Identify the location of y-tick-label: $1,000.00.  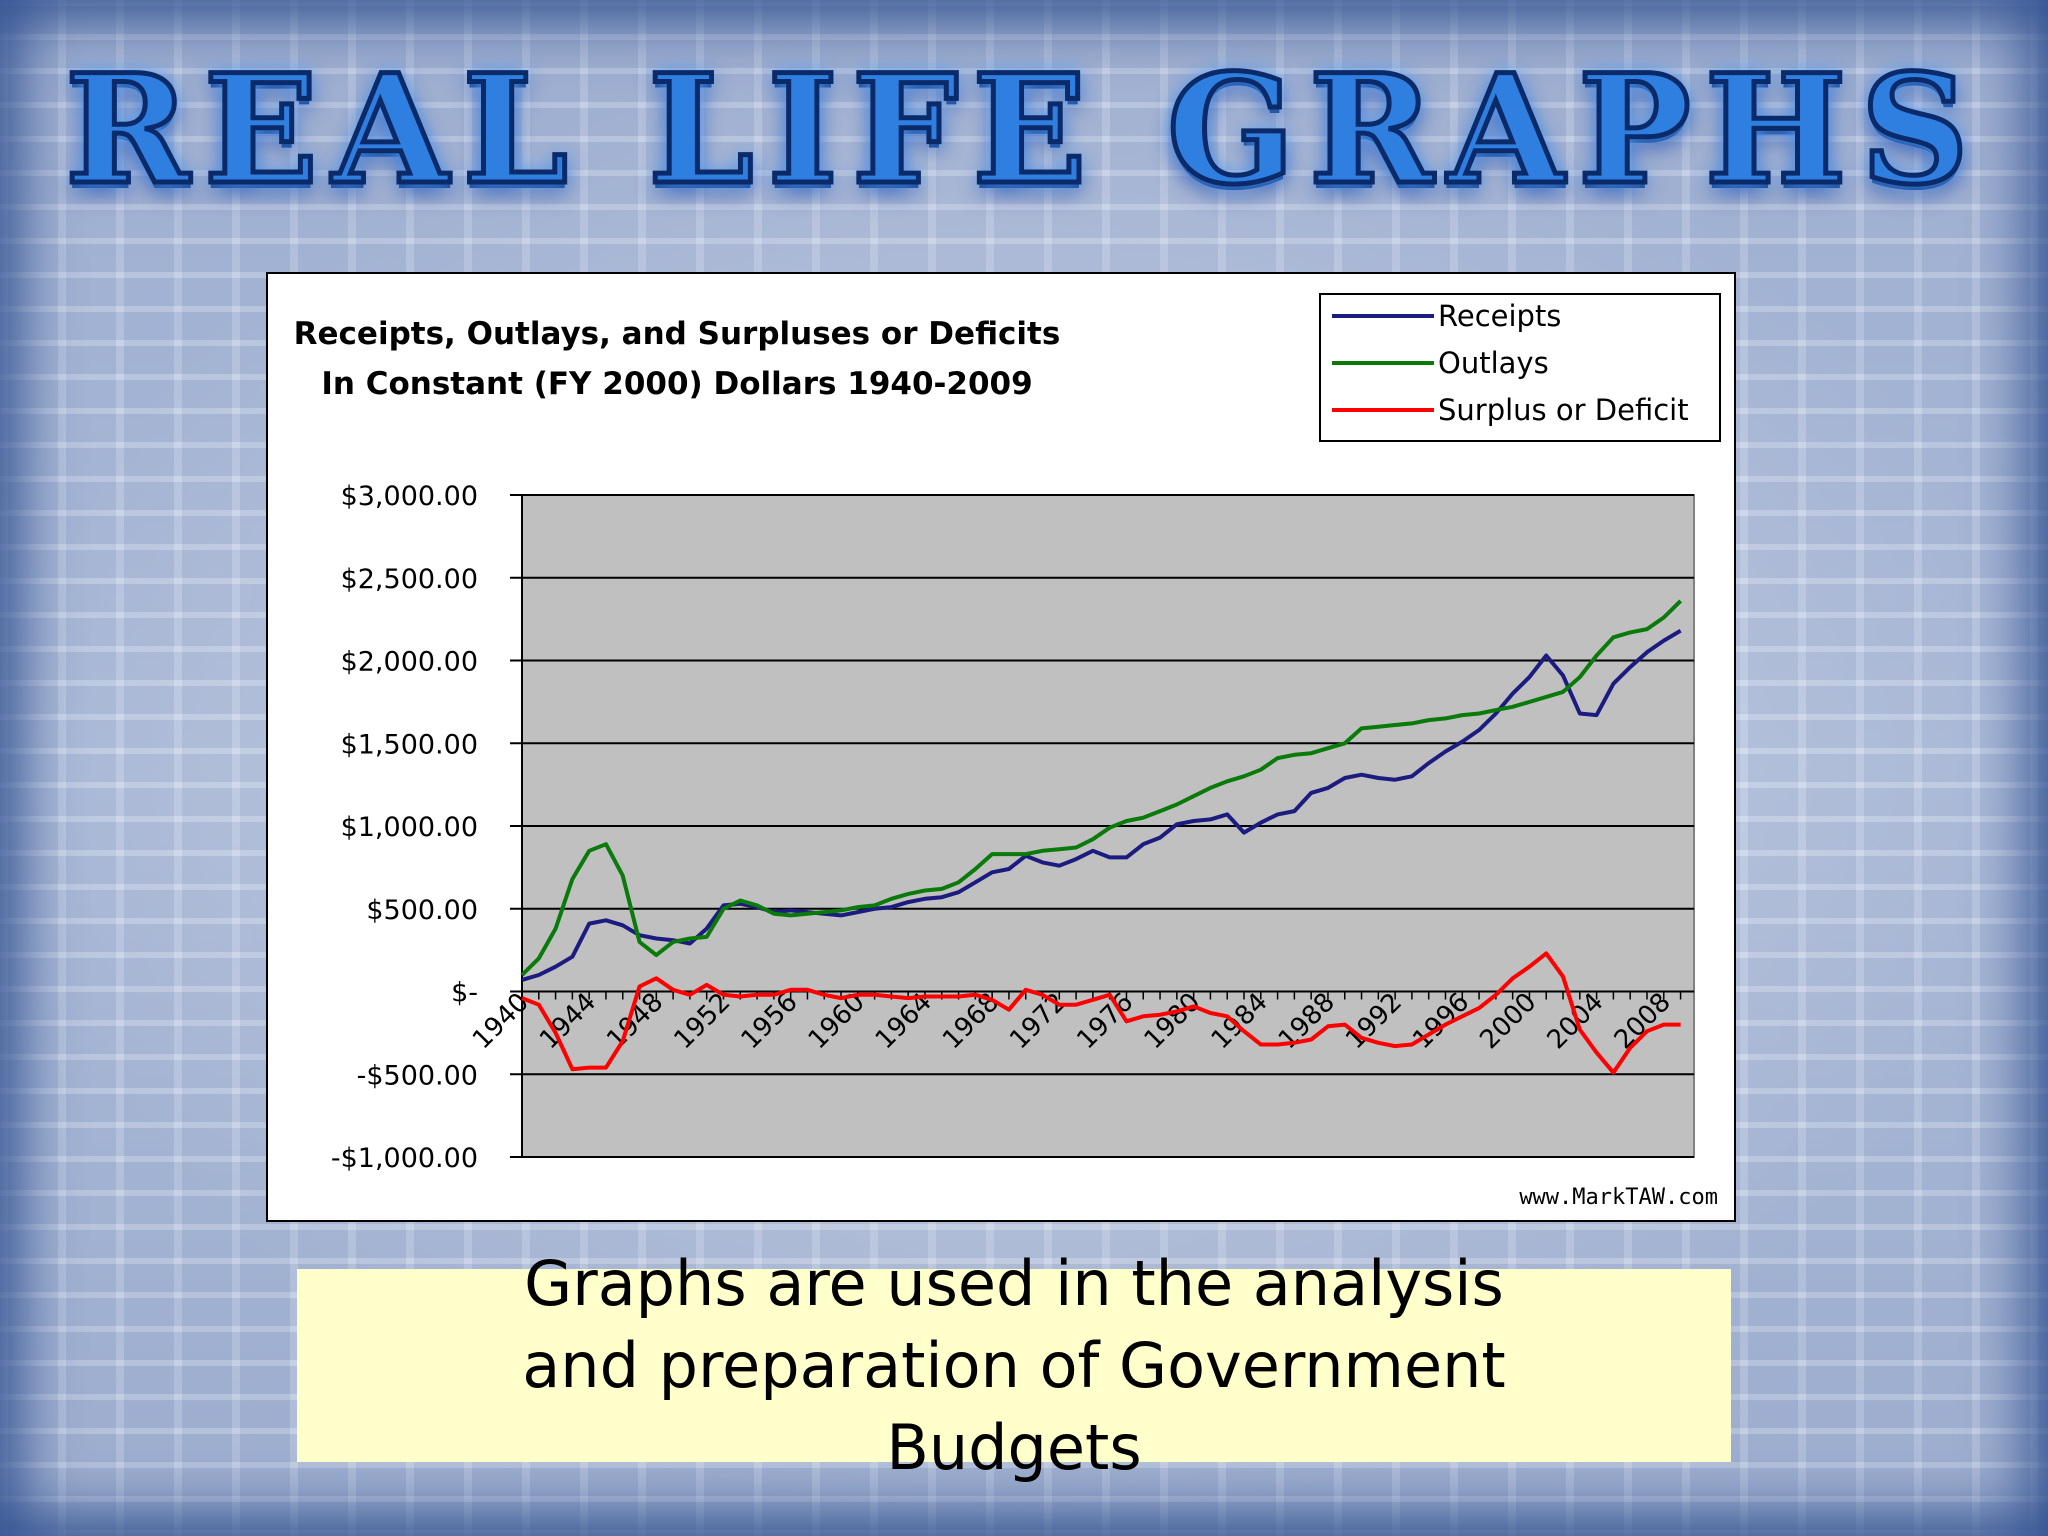
(409, 827).